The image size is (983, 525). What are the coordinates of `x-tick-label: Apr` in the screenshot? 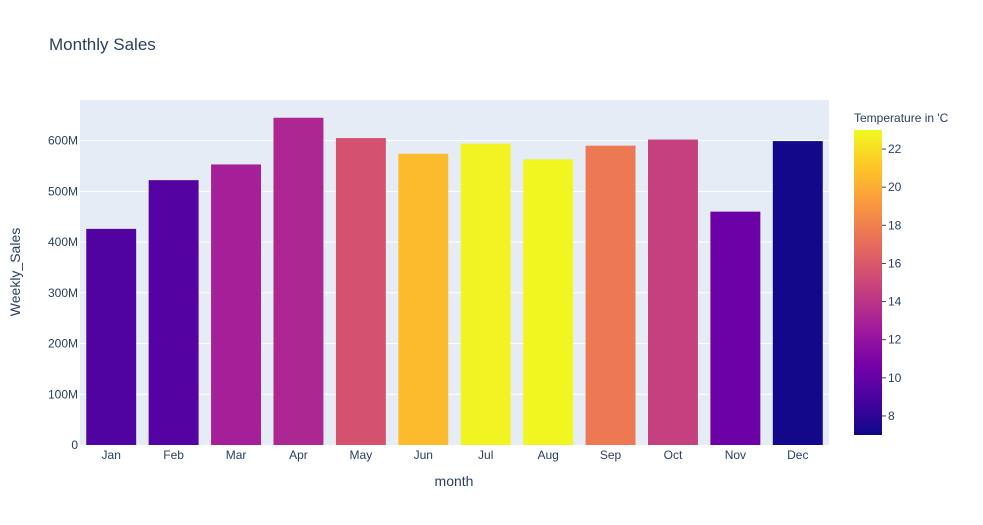 It's located at (298, 455).